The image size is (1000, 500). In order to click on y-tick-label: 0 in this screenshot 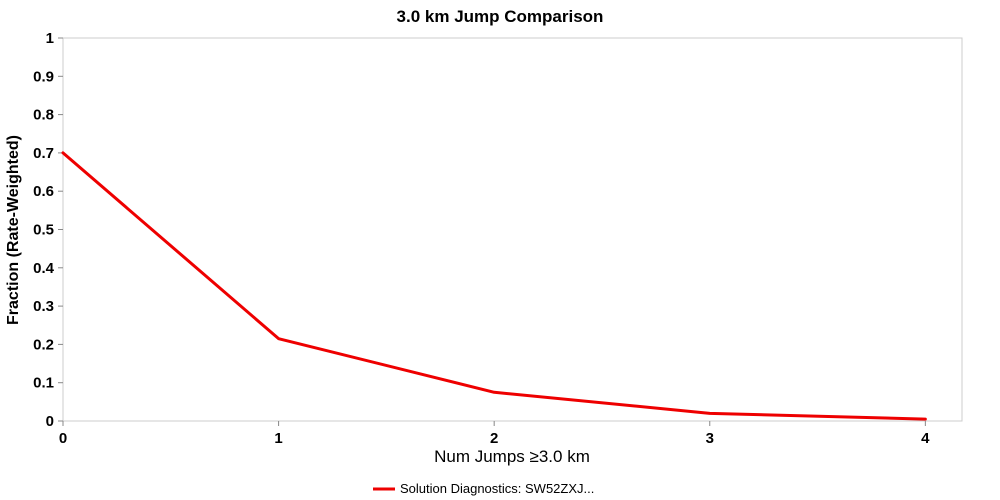, I will do `click(50, 421)`.